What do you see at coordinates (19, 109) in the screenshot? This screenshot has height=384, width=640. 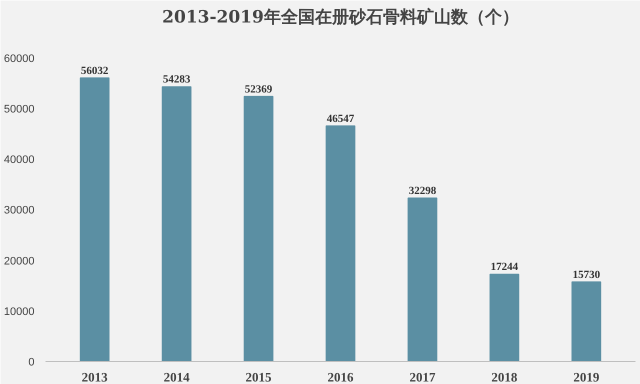 I see `y-tick-label: 50000` at bounding box center [19, 109].